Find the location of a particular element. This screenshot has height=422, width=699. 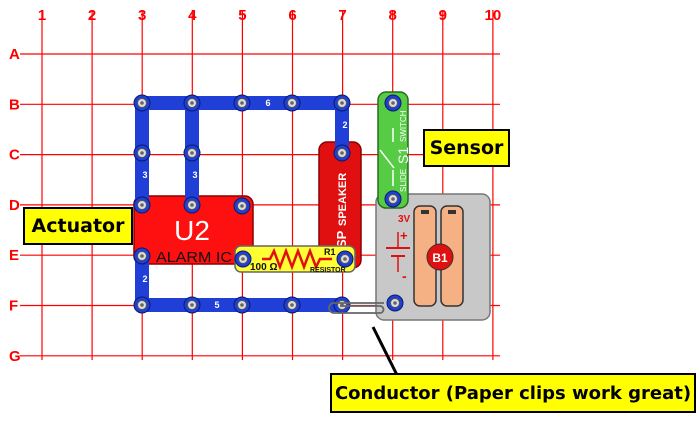

paper-clip is located at coordinates (356, 308).